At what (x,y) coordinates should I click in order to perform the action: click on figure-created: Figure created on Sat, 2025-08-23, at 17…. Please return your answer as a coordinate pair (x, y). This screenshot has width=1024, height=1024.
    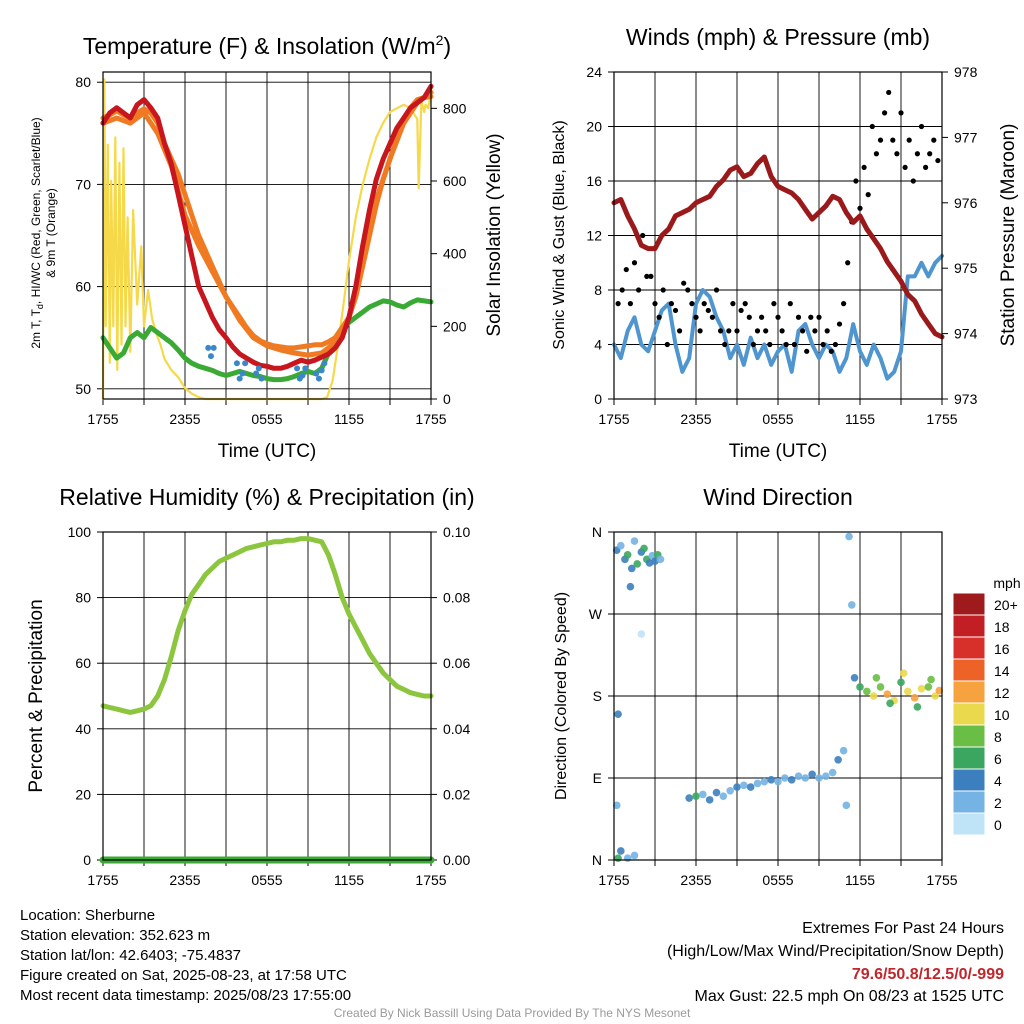
    Looking at the image, I should click on (183, 975).